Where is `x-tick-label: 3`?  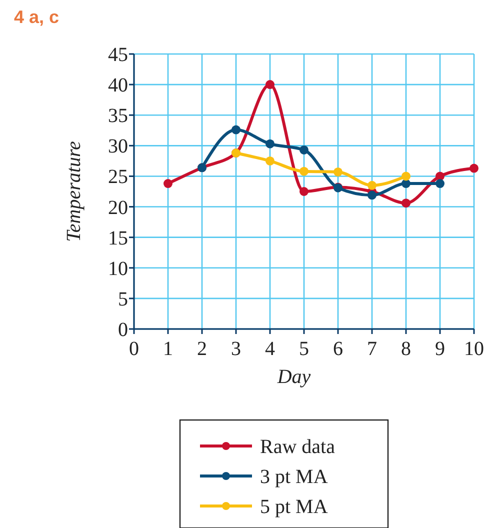 x-tick-label: 3 is located at coordinates (236, 349).